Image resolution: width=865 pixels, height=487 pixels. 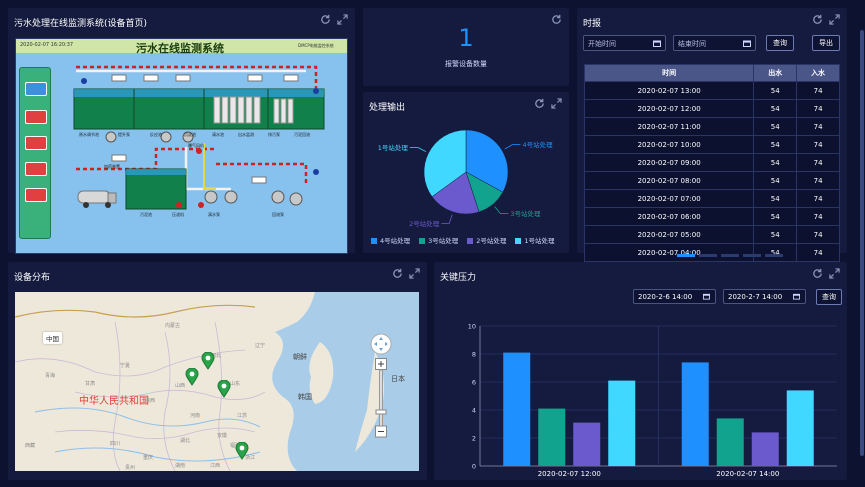 I want to click on pie-label-line, so click(x=512, y=147).